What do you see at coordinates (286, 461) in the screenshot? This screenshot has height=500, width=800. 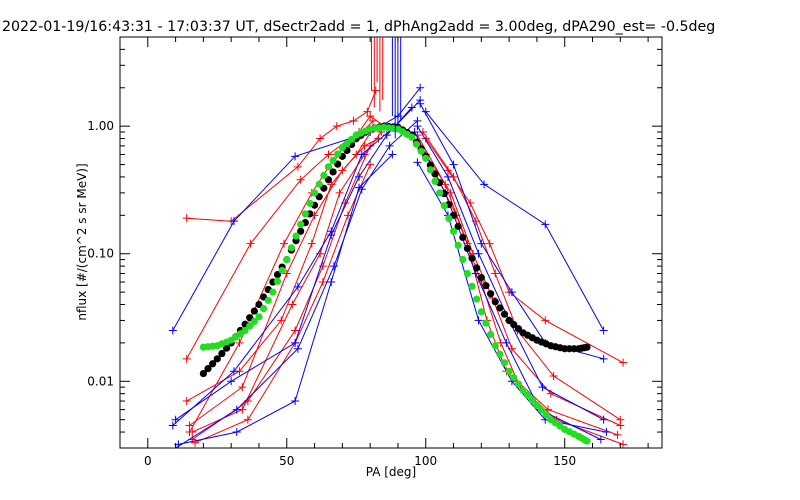 I see `x-tick-label: 50` at bounding box center [286, 461].